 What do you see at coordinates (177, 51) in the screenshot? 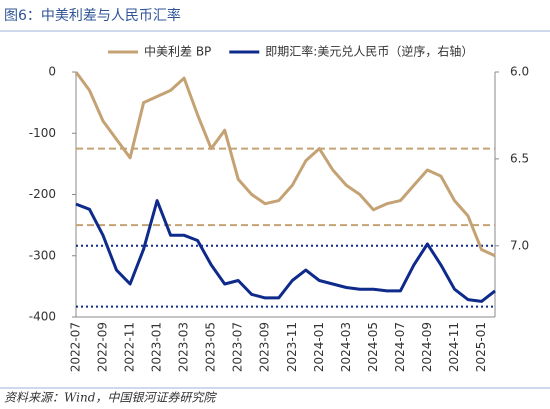
I see `legend-label: 中美利差 BP` at bounding box center [177, 51].